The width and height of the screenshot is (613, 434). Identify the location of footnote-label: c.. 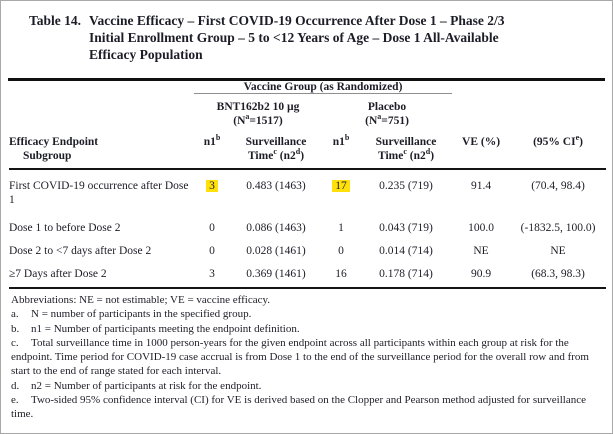
(15, 342).